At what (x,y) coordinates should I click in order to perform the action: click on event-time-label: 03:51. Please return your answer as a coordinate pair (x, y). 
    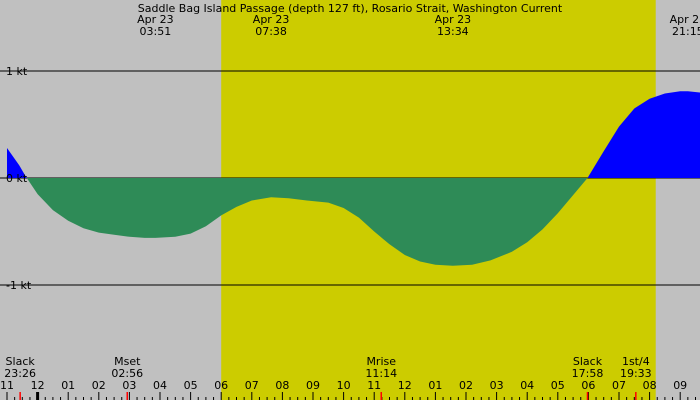
    Looking at the image, I should click on (156, 31).